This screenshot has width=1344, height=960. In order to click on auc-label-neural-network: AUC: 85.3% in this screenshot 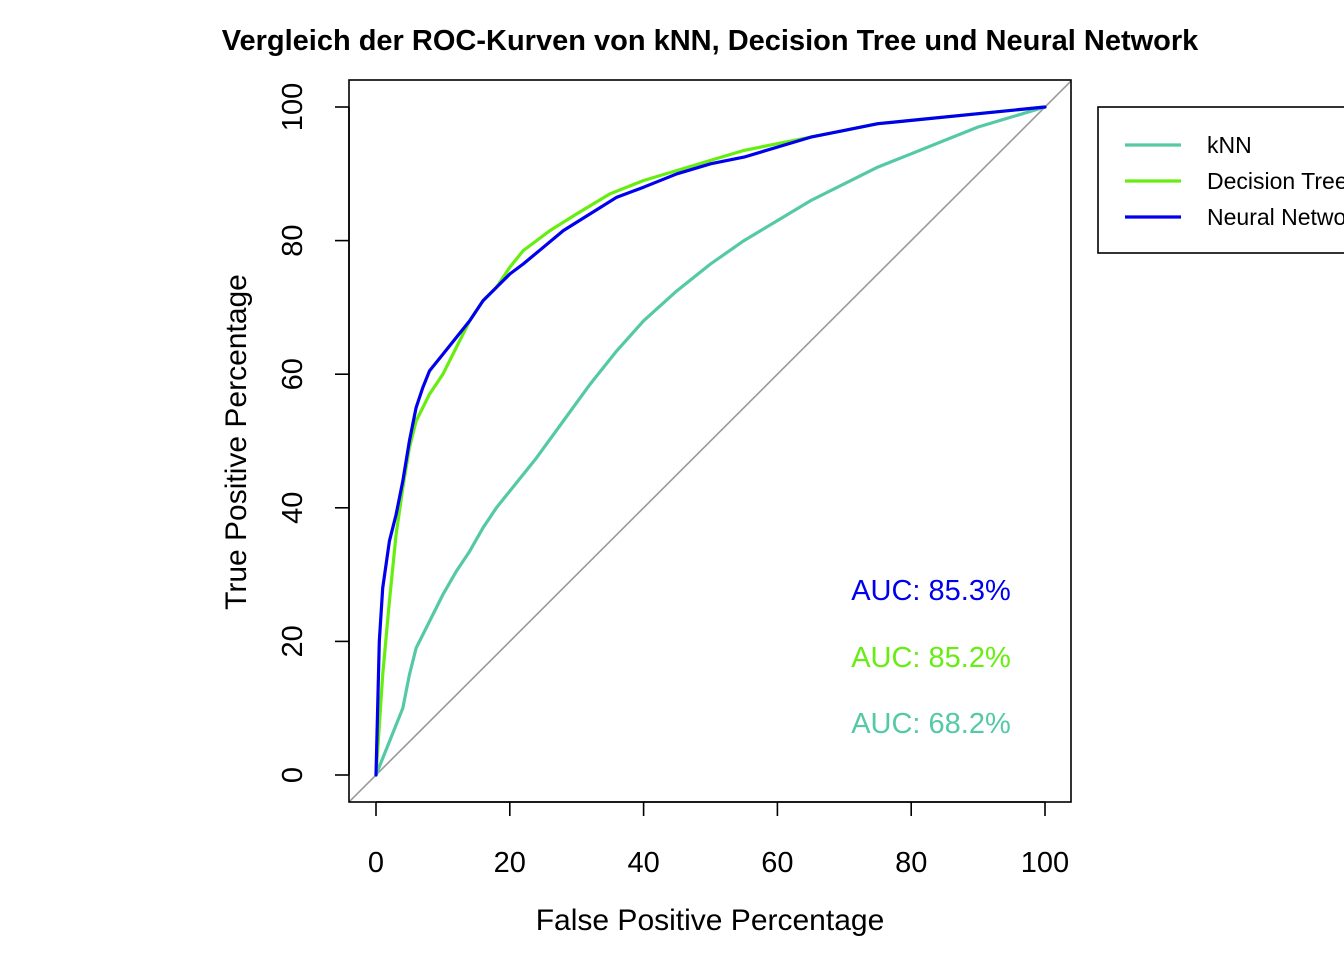, I will do `click(931, 591)`.